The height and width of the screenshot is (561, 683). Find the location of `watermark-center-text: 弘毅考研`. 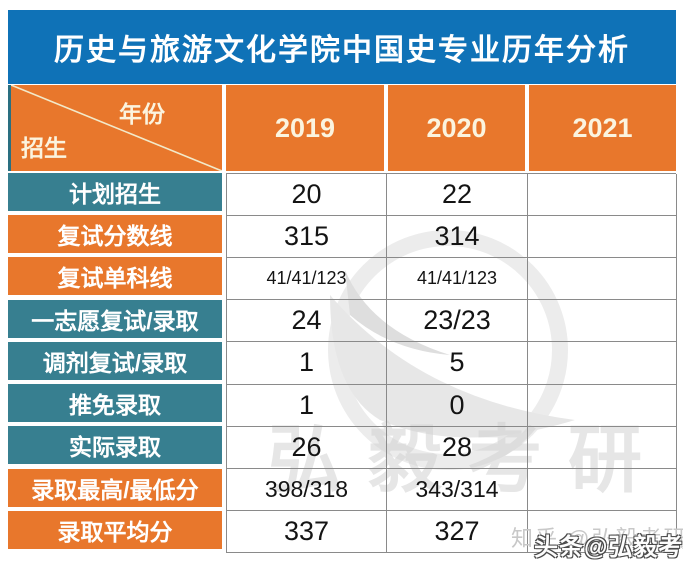

watermark-center-text: 弘毅考研 is located at coordinates (468, 459).